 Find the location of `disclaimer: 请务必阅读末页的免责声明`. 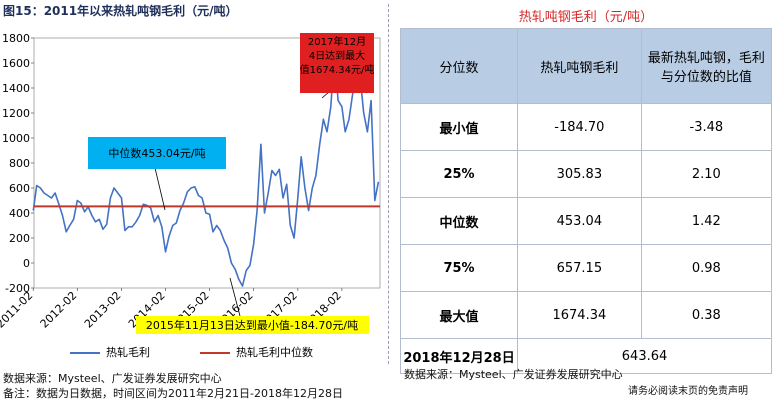

disclaimer: 请务必阅读末页的免责声明 is located at coordinates (688, 391).